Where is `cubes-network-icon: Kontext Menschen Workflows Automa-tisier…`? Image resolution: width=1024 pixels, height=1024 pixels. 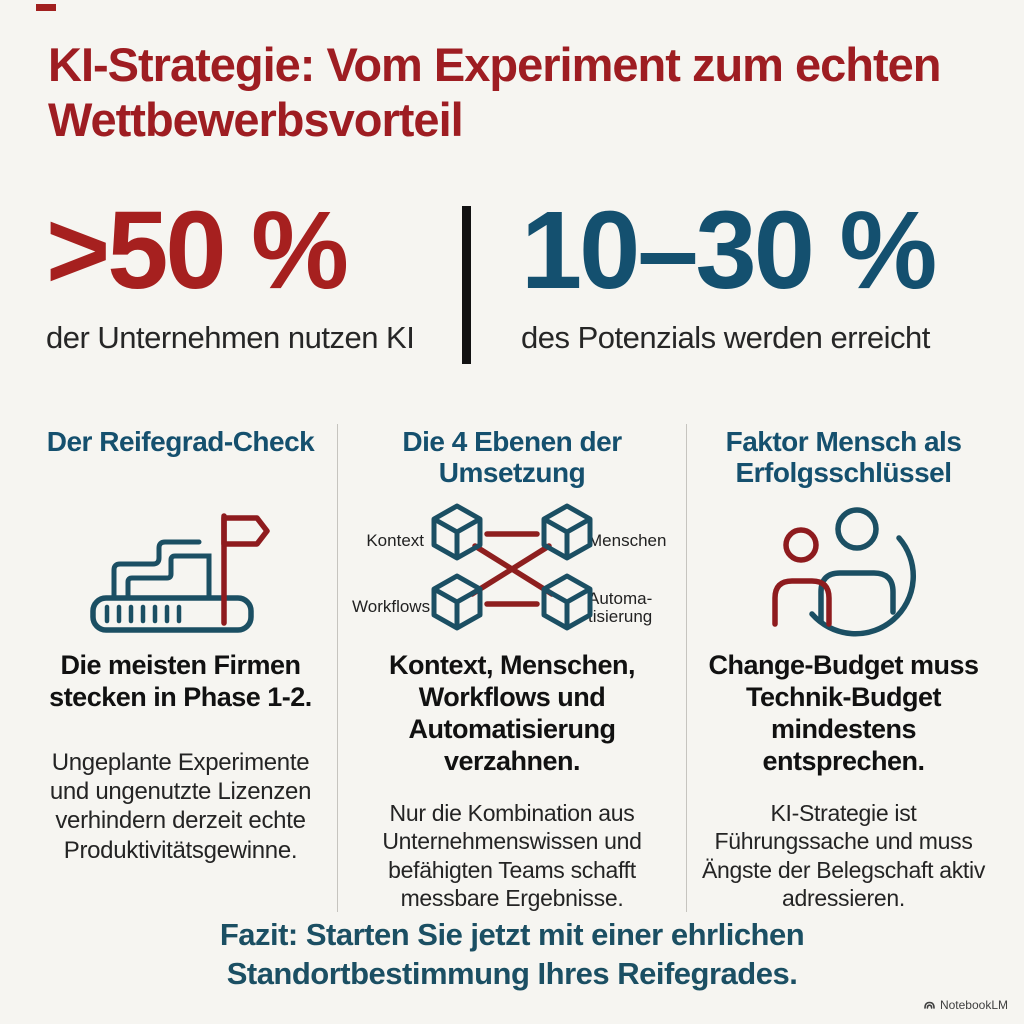 cubes-network-icon: Kontext Menschen Workflows Automa-tisier… is located at coordinates (512, 568).